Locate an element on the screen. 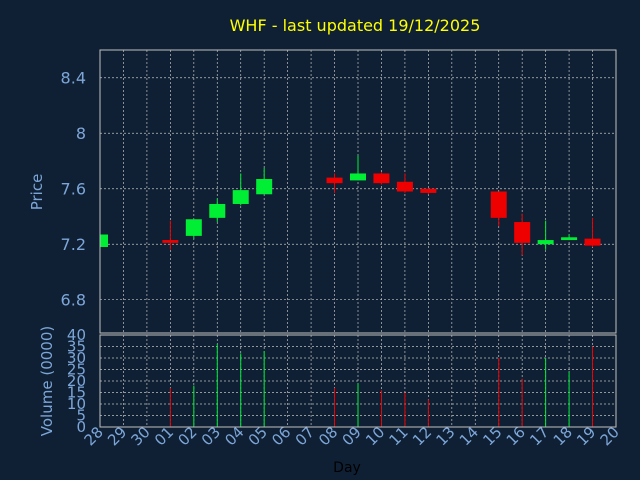  price-tick-label: 7.2 is located at coordinates (73, 244).